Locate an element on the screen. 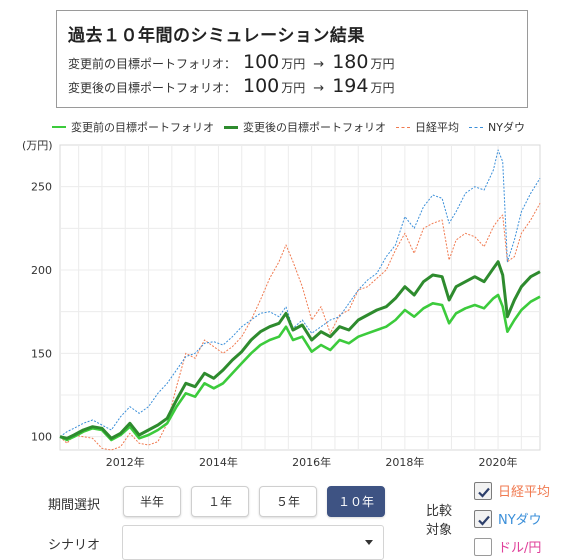 Image resolution: width=584 pixels, height=560 pixels. period-button-half-year: 半年 is located at coordinates (152, 501).